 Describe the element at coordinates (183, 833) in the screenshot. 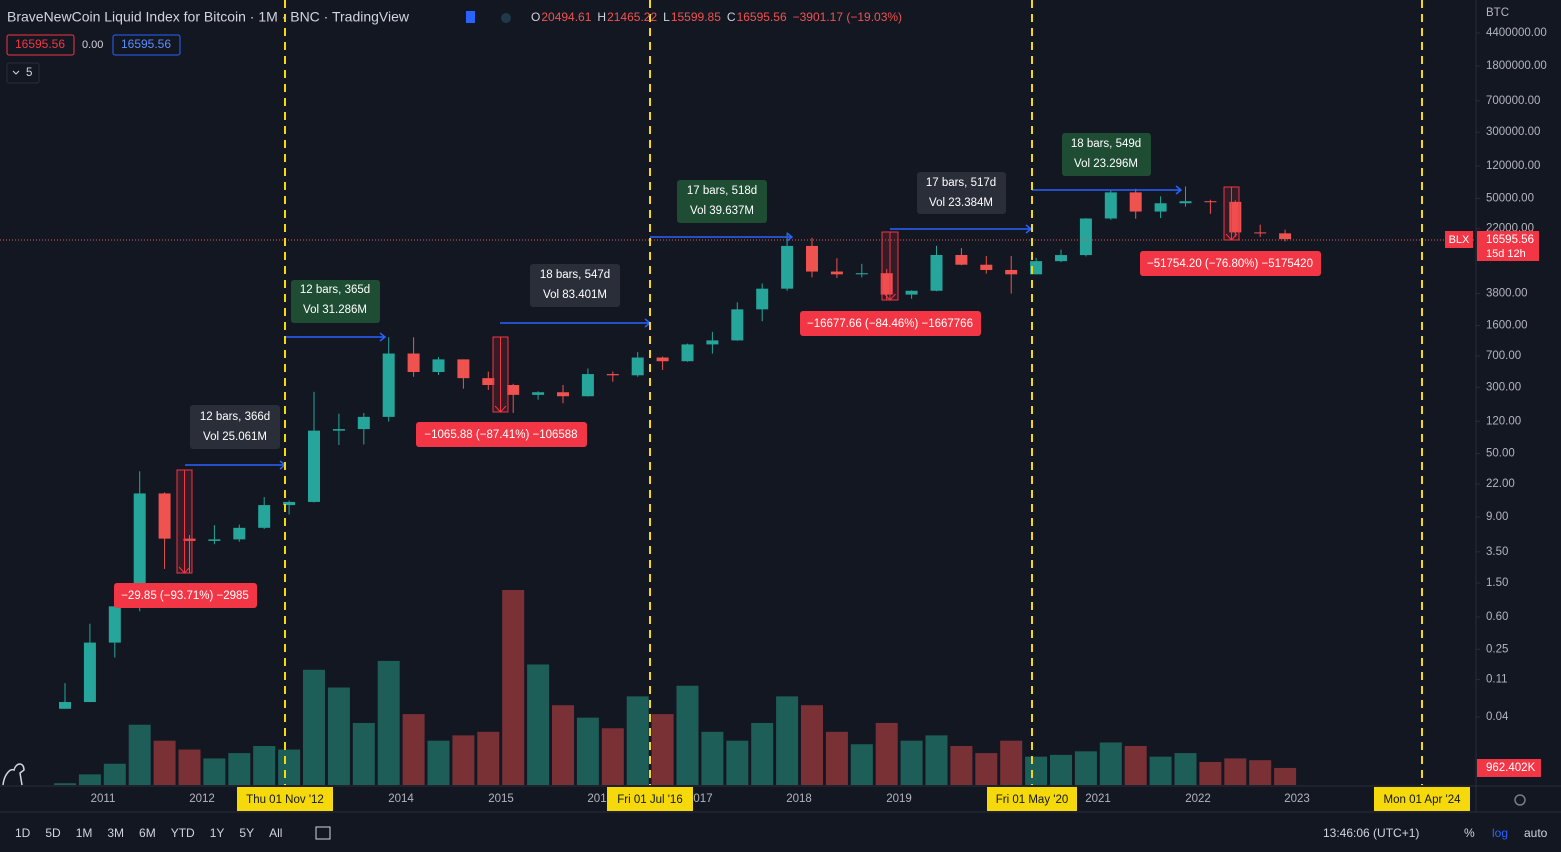

I see `range-button: YTD` at that location.